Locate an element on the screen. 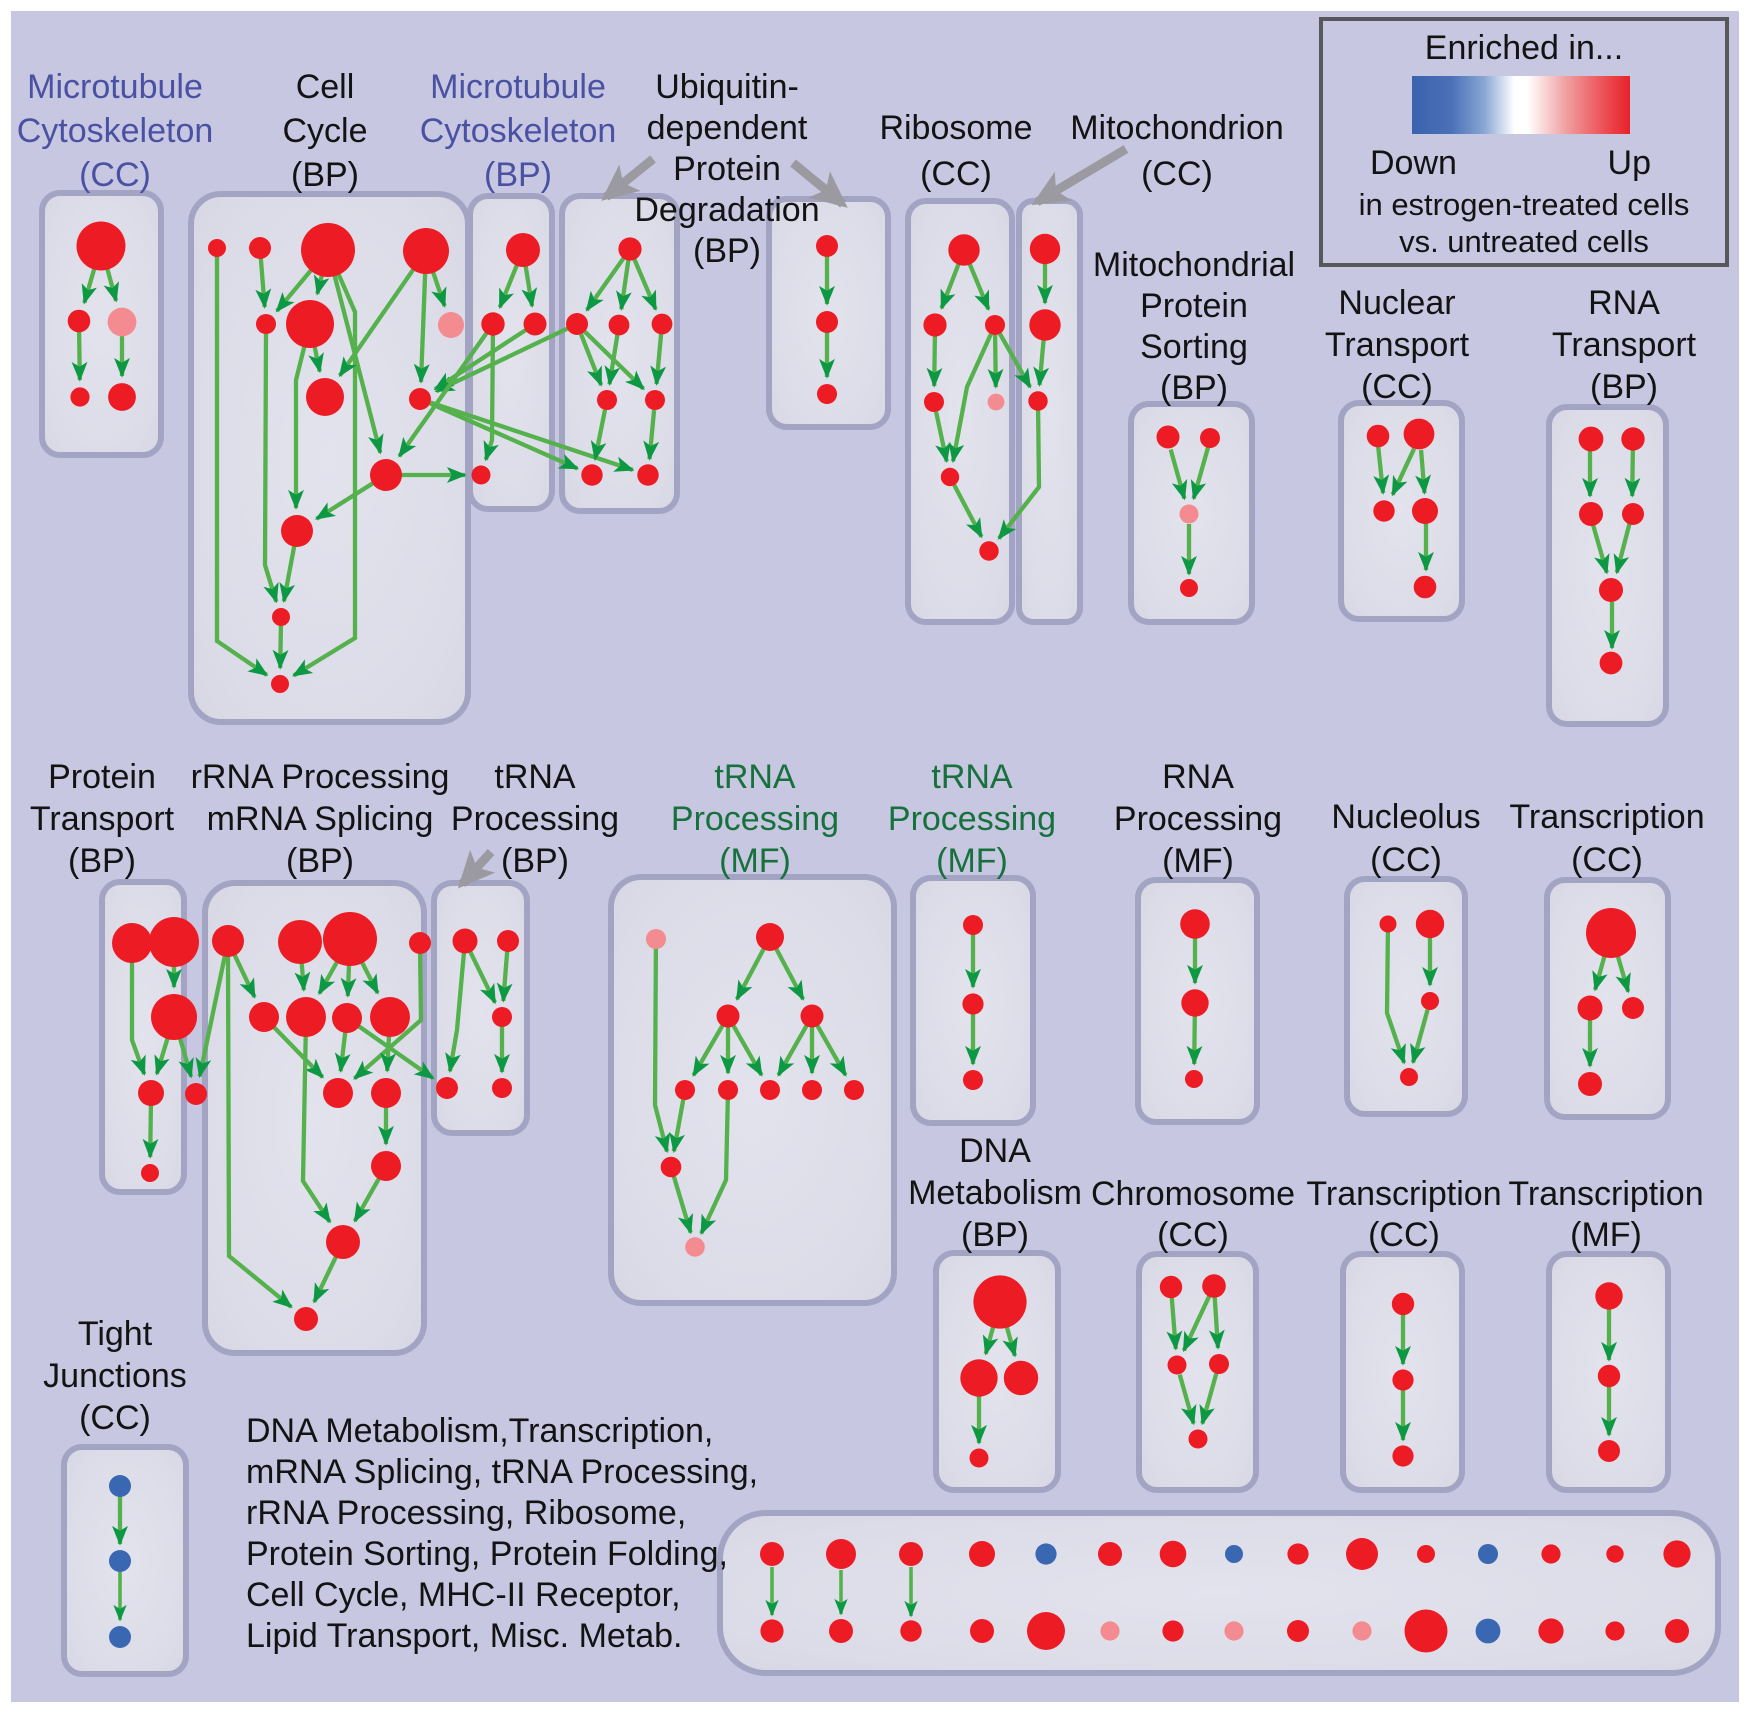 The image size is (1750, 1720). svg-text: Nuclear is located at coordinates (1396, 303).